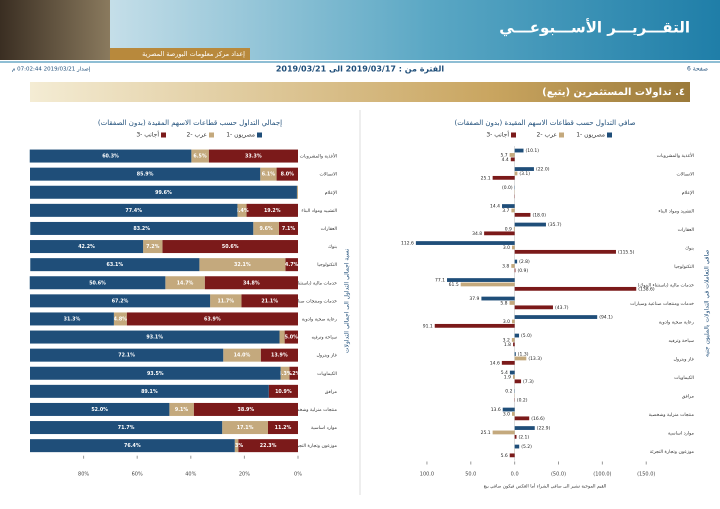  Describe the element at coordinates (407, 244) in the screenshot. I see `value-label: 112.6` at that location.